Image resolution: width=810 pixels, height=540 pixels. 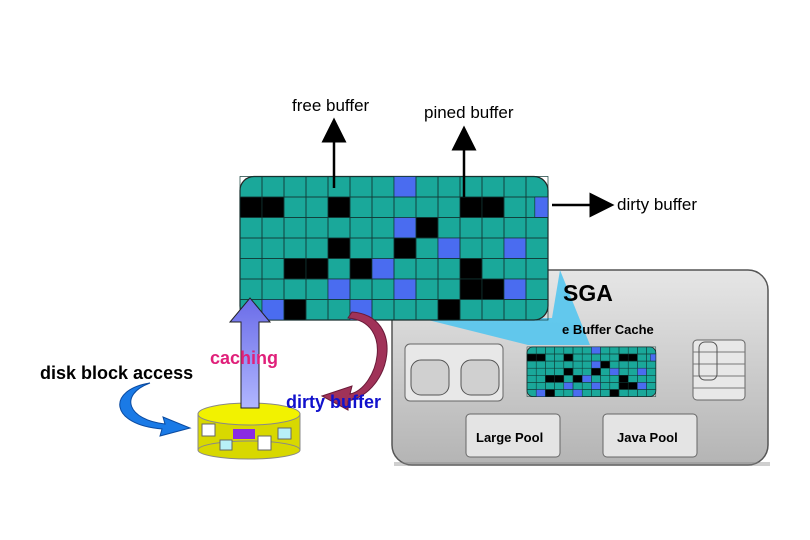 What do you see at coordinates (505, 307) in the screenshot?
I see `zoom-wedge` at bounding box center [505, 307].